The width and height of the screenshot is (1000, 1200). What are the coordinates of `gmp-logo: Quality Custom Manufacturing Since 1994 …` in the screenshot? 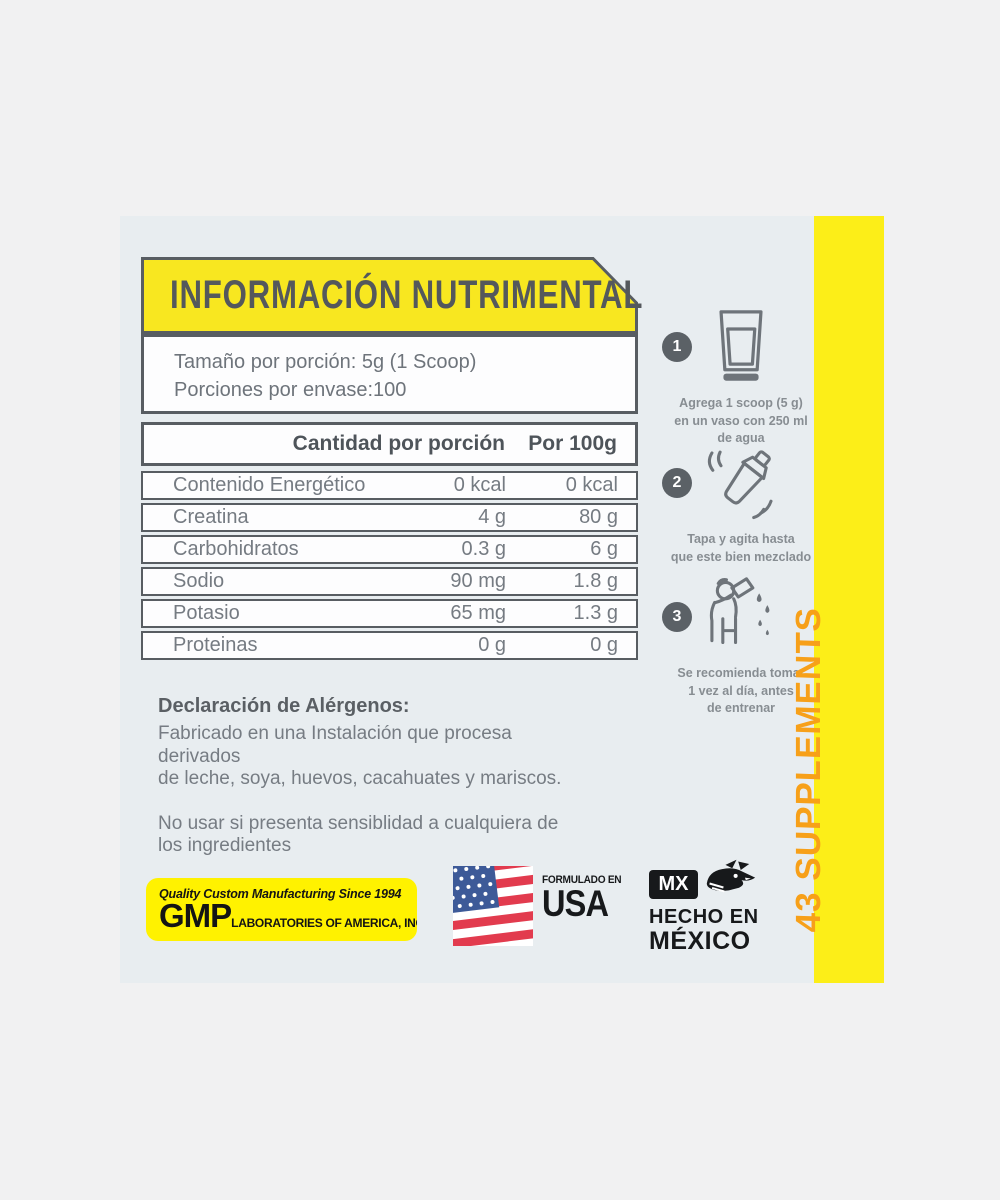 It's located at (281, 909).